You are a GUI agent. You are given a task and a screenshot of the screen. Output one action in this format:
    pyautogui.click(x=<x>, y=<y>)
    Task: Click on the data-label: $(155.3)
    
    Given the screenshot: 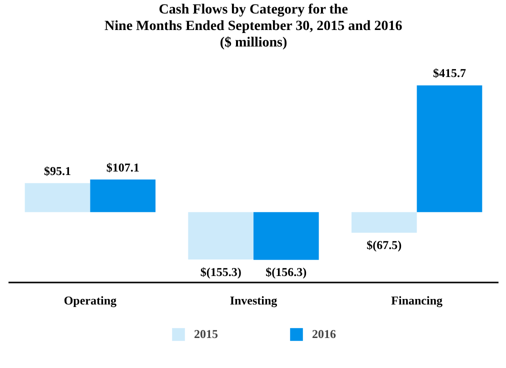 What is the action you would take?
    pyautogui.click(x=221, y=271)
    